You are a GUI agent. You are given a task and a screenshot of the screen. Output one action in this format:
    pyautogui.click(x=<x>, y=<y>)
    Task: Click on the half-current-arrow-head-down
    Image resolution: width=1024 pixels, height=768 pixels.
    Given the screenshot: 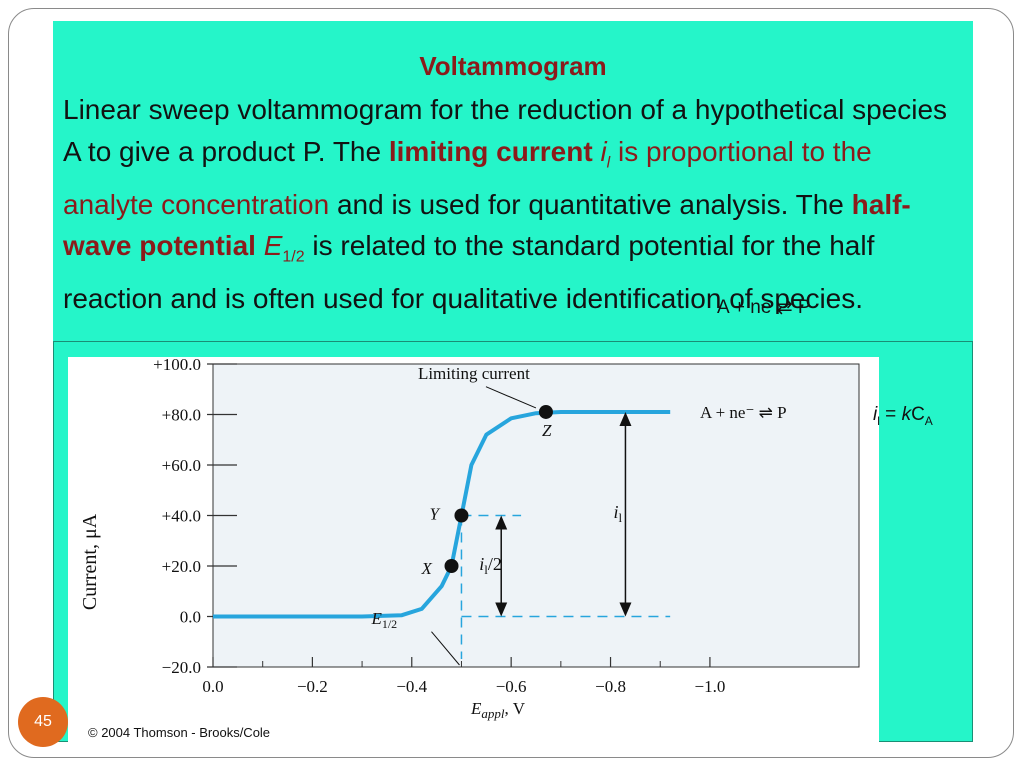 What is the action you would take?
    pyautogui.click(x=501, y=609)
    